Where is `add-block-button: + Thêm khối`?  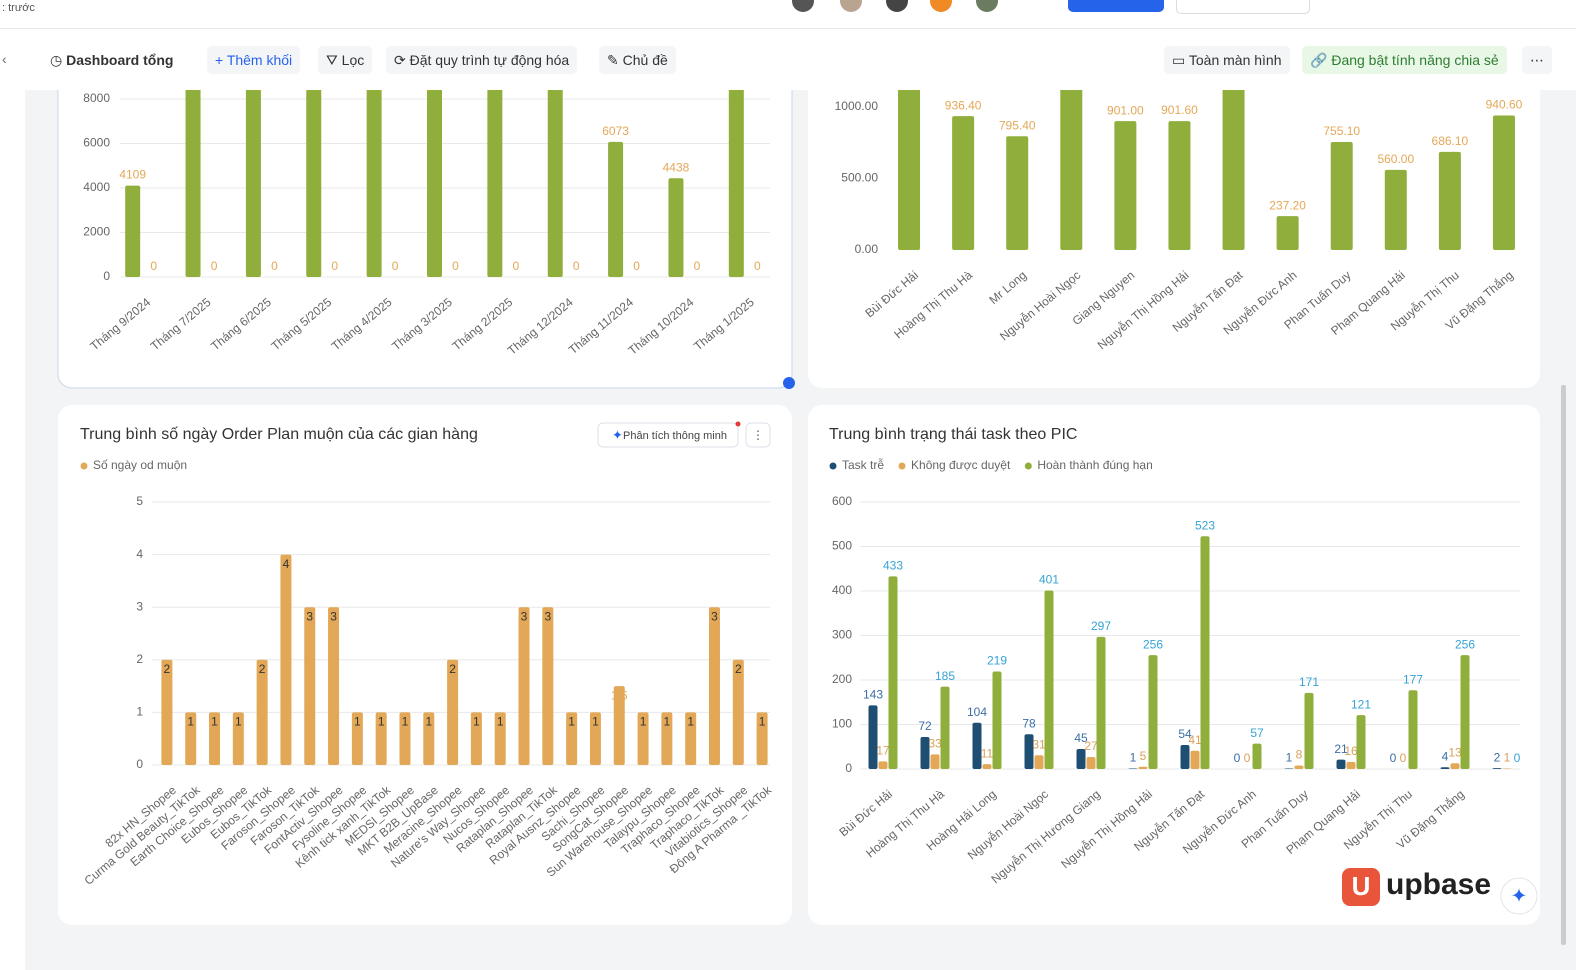 add-block-button: + Thêm khối is located at coordinates (254, 60).